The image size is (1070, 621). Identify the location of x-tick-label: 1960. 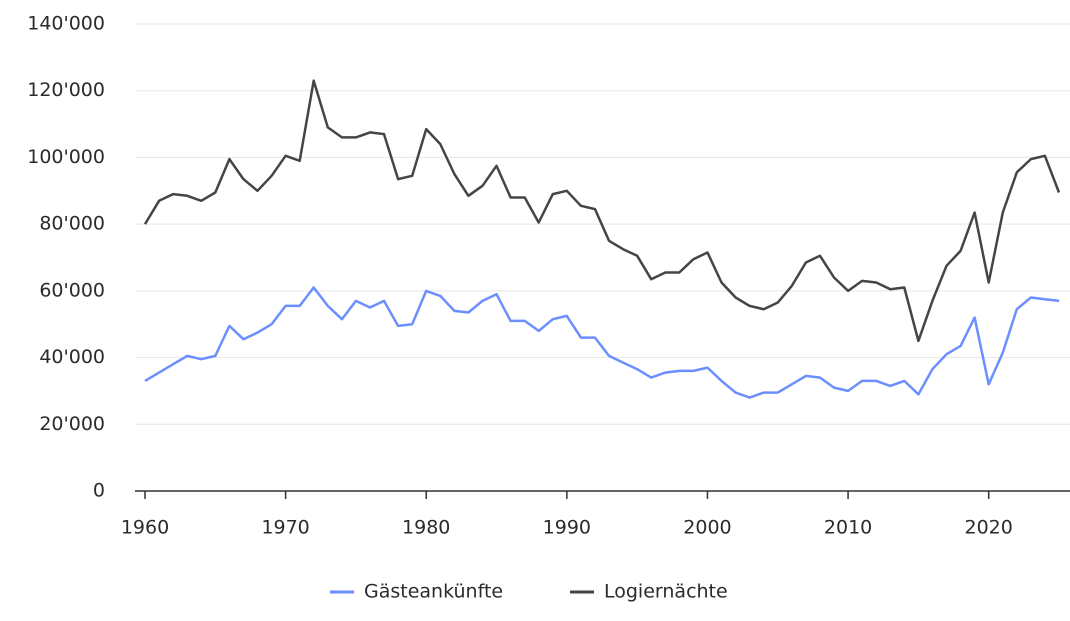
(145, 528).